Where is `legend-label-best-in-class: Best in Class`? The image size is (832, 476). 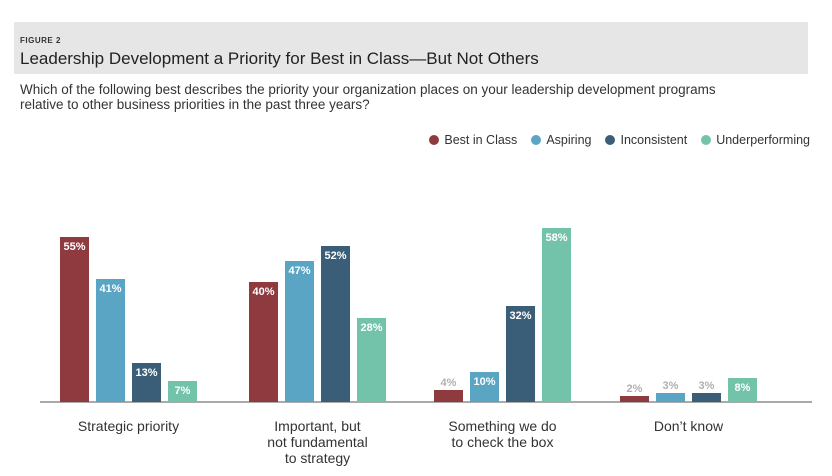
legend-label-best-in-class: Best in Class is located at coordinates (481, 140).